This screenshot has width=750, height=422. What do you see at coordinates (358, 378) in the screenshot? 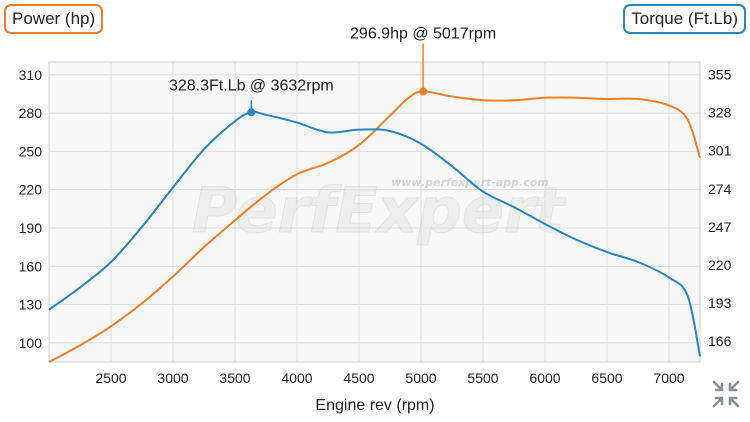
I see `x-tick-label: 4500` at bounding box center [358, 378].